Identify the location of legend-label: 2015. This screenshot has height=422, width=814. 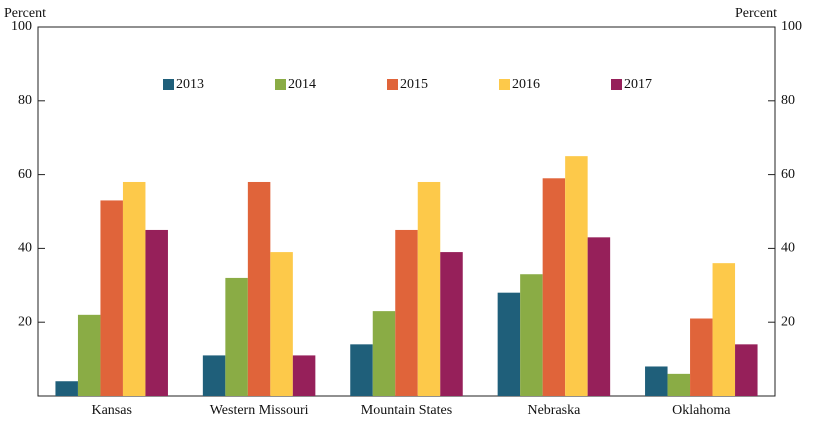
(414, 84).